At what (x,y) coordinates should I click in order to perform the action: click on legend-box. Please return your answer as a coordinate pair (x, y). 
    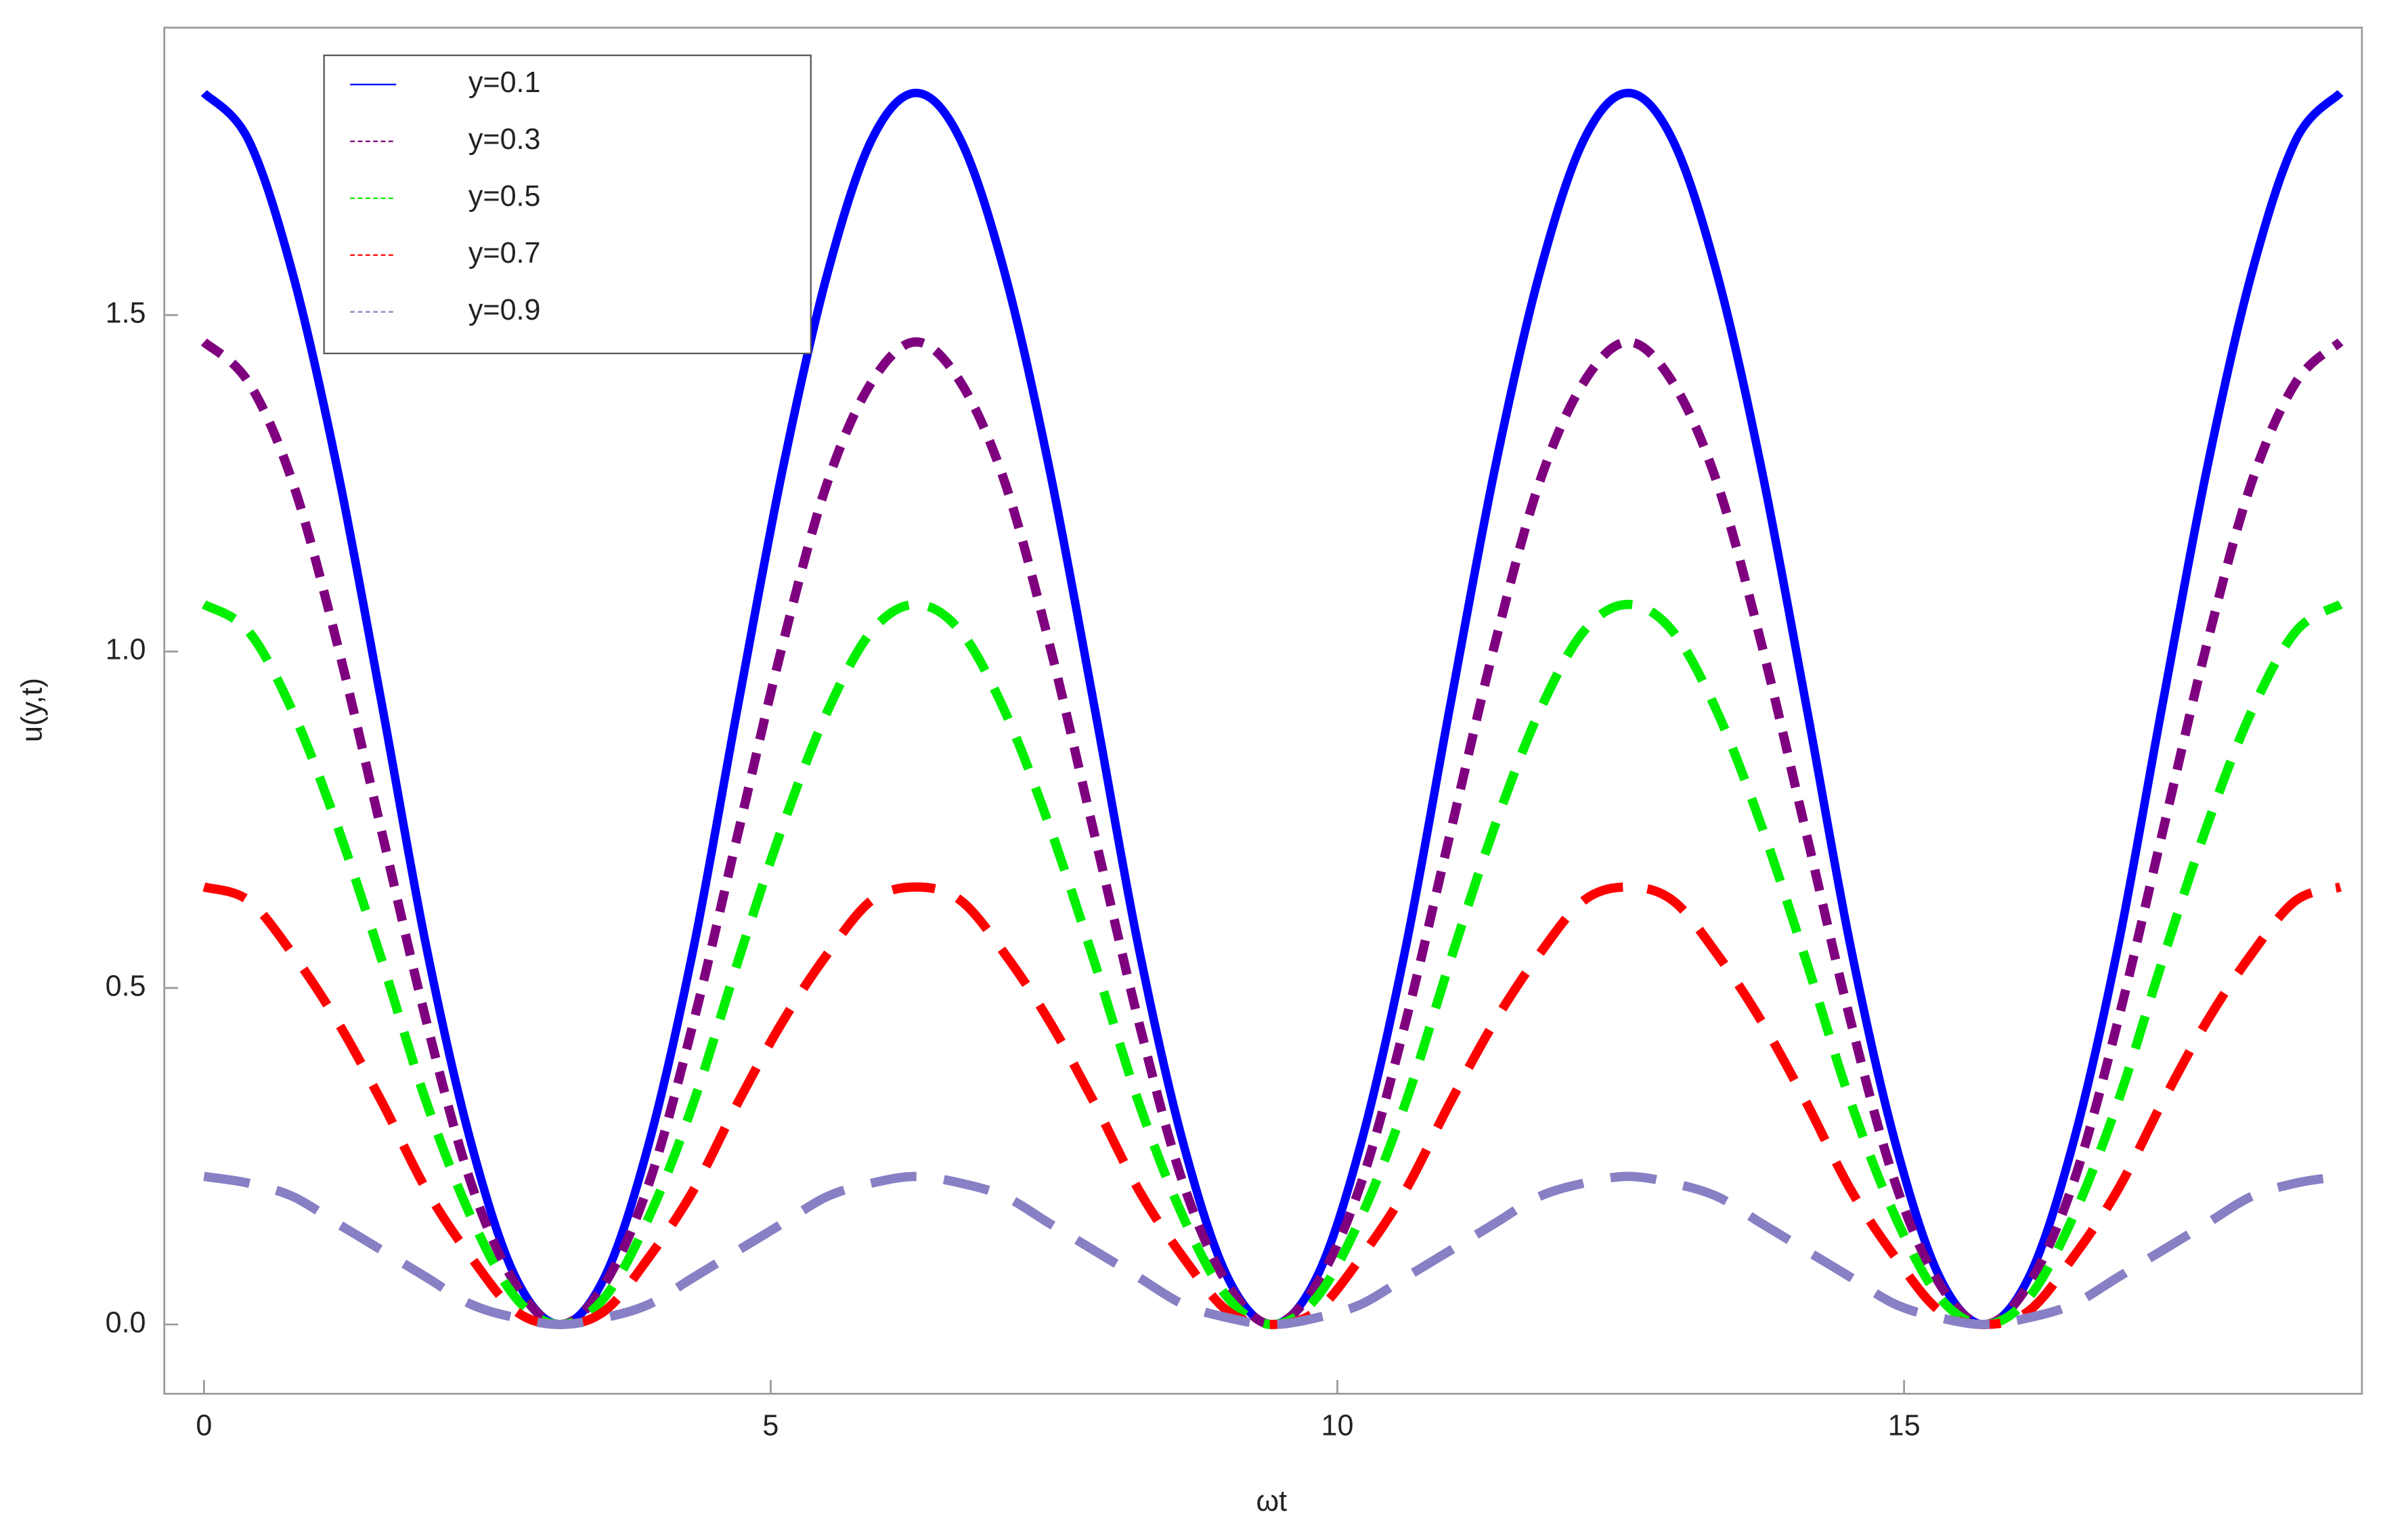
    Looking at the image, I should click on (567, 204).